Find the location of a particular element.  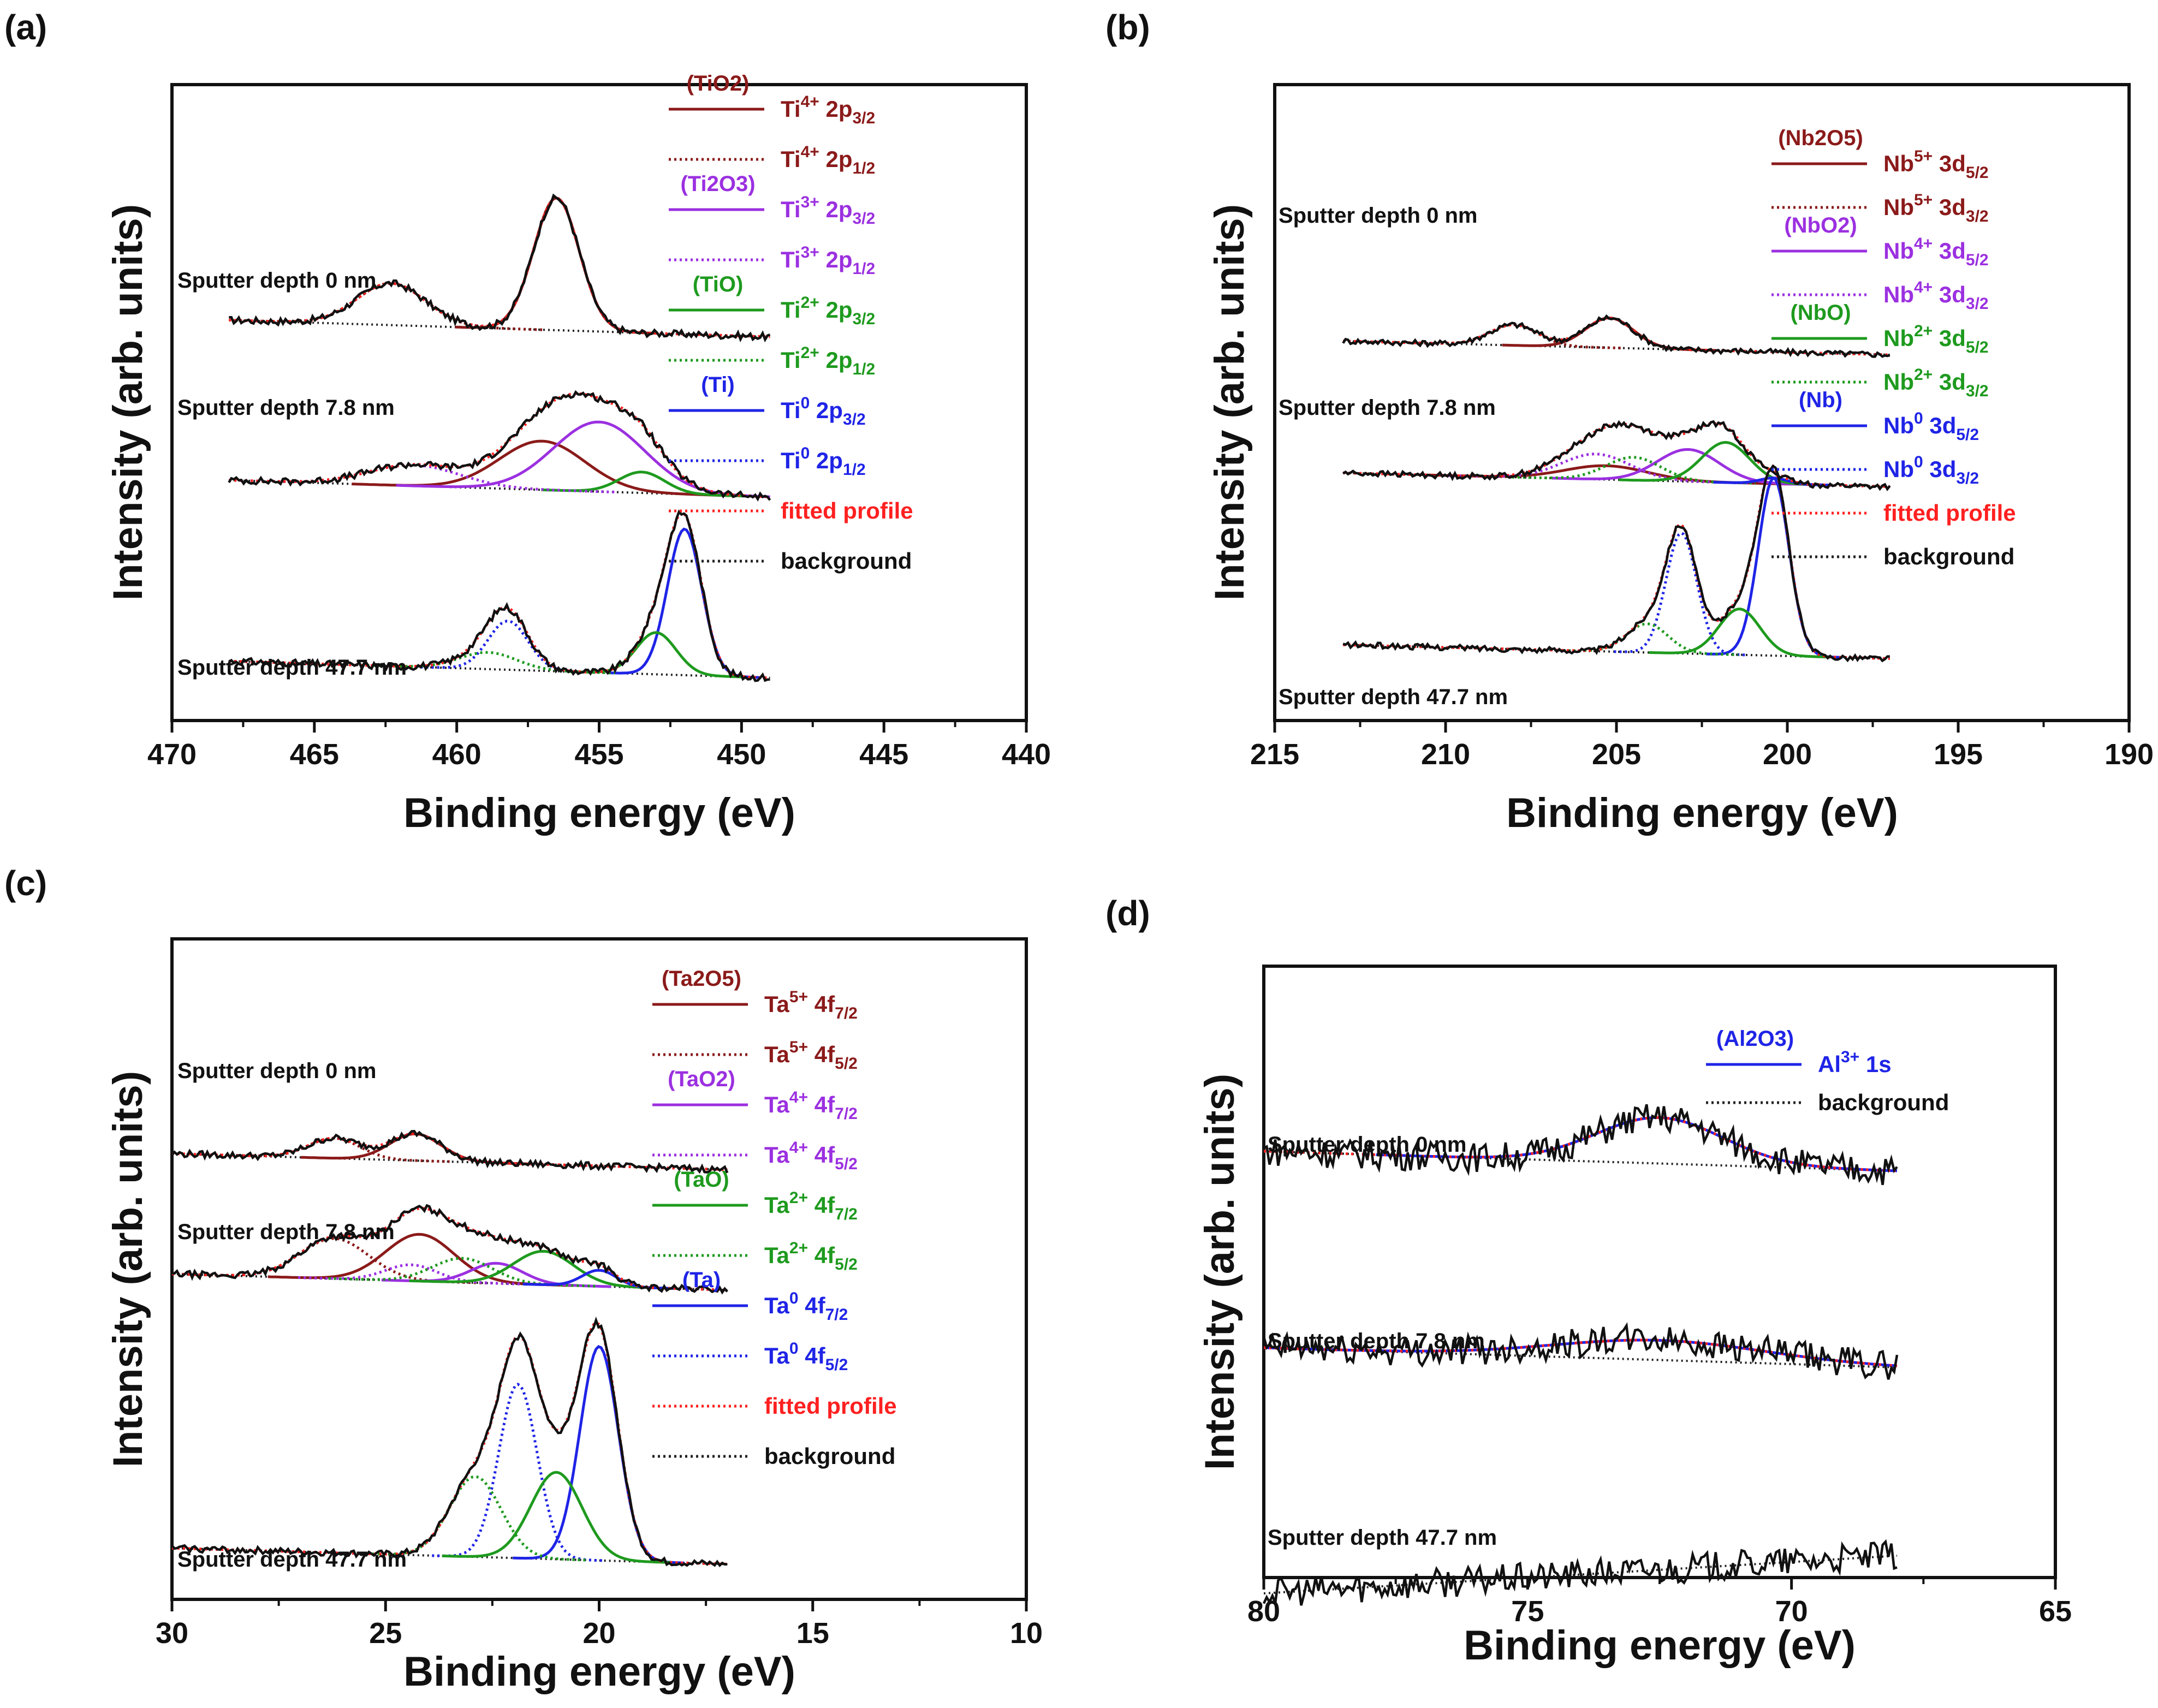

legend-group-label: (NbO) is located at coordinates (1820, 313).